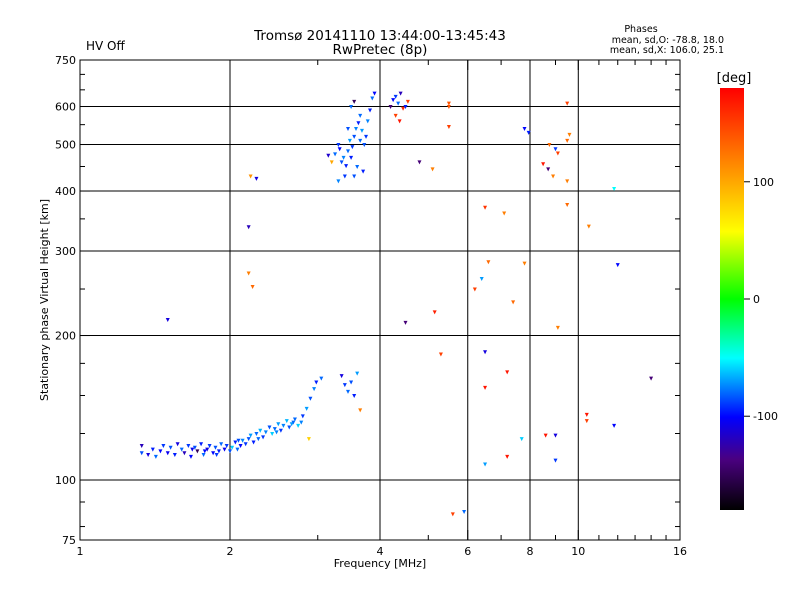 This screenshot has width=800, height=600. Describe the element at coordinates (105, 46) in the screenshot. I see `status-text: HV Off` at that location.